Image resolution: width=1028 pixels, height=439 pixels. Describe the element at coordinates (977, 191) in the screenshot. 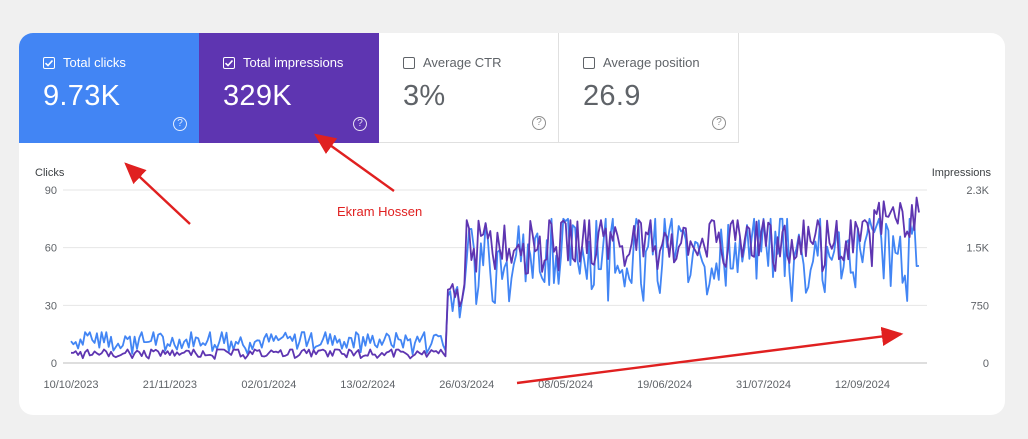

I see `y-right-tick-label: 2.3K` at that location.